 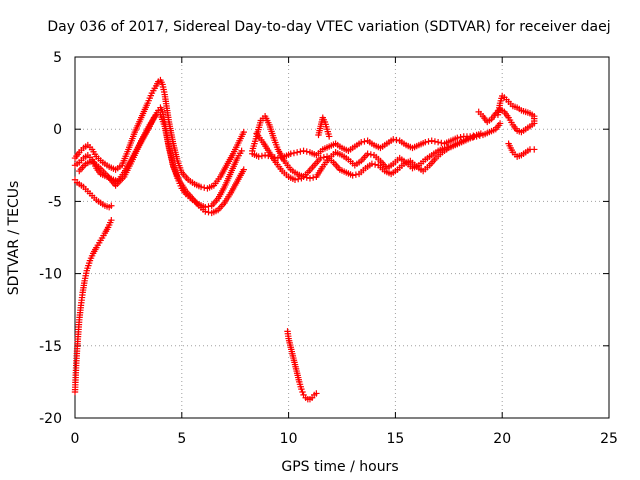 I want to click on y-tick-label: 0, so click(x=57, y=130).